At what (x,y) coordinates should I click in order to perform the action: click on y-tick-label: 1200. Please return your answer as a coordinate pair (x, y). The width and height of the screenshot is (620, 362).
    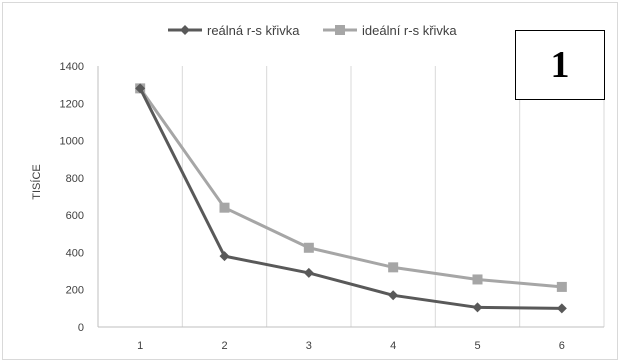
    Looking at the image, I should click on (72, 104).